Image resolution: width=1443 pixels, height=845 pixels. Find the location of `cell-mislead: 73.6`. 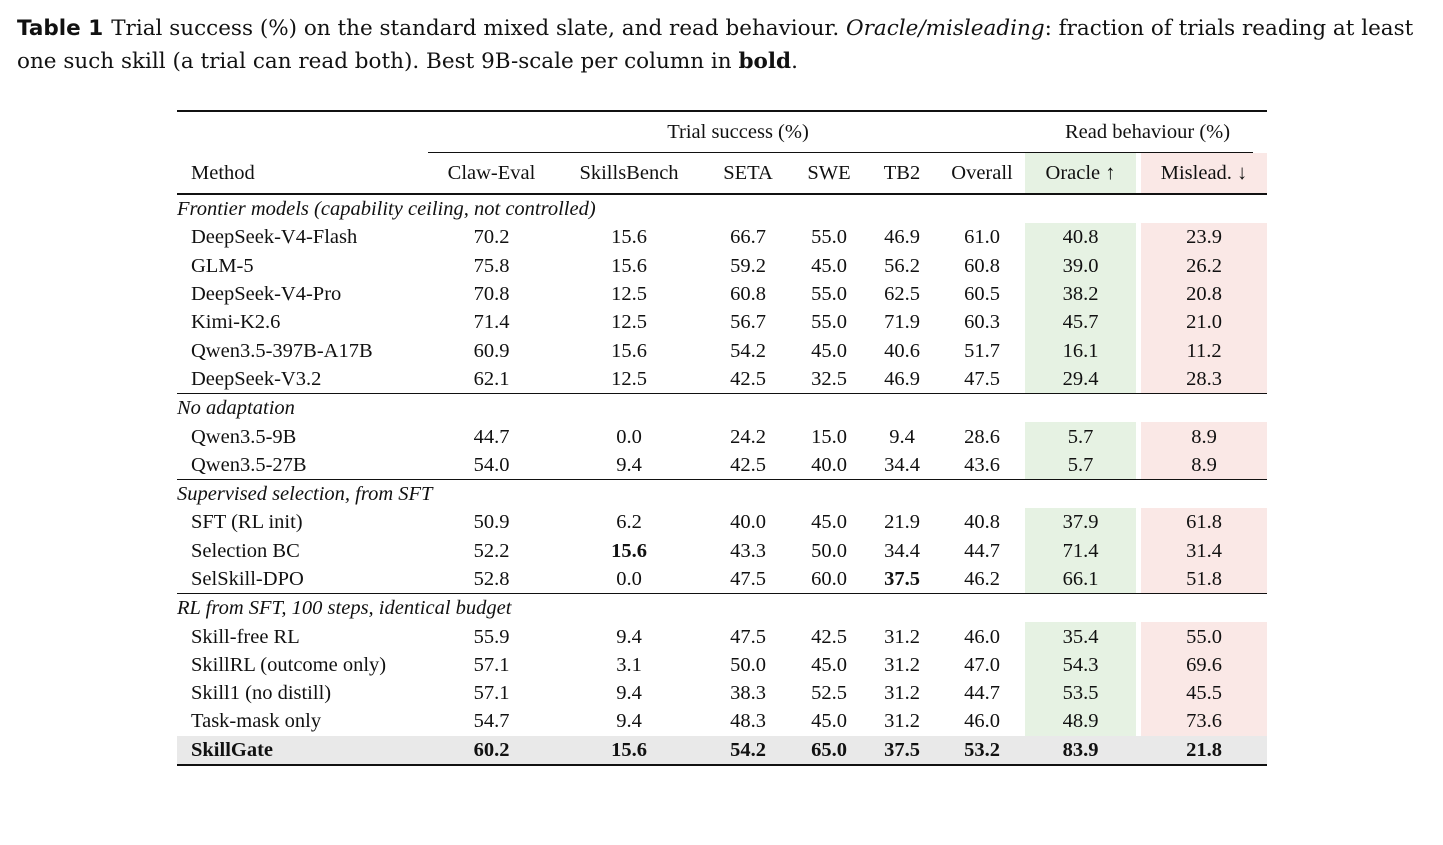

cell-mislead: 73.6 is located at coordinates (1204, 721).